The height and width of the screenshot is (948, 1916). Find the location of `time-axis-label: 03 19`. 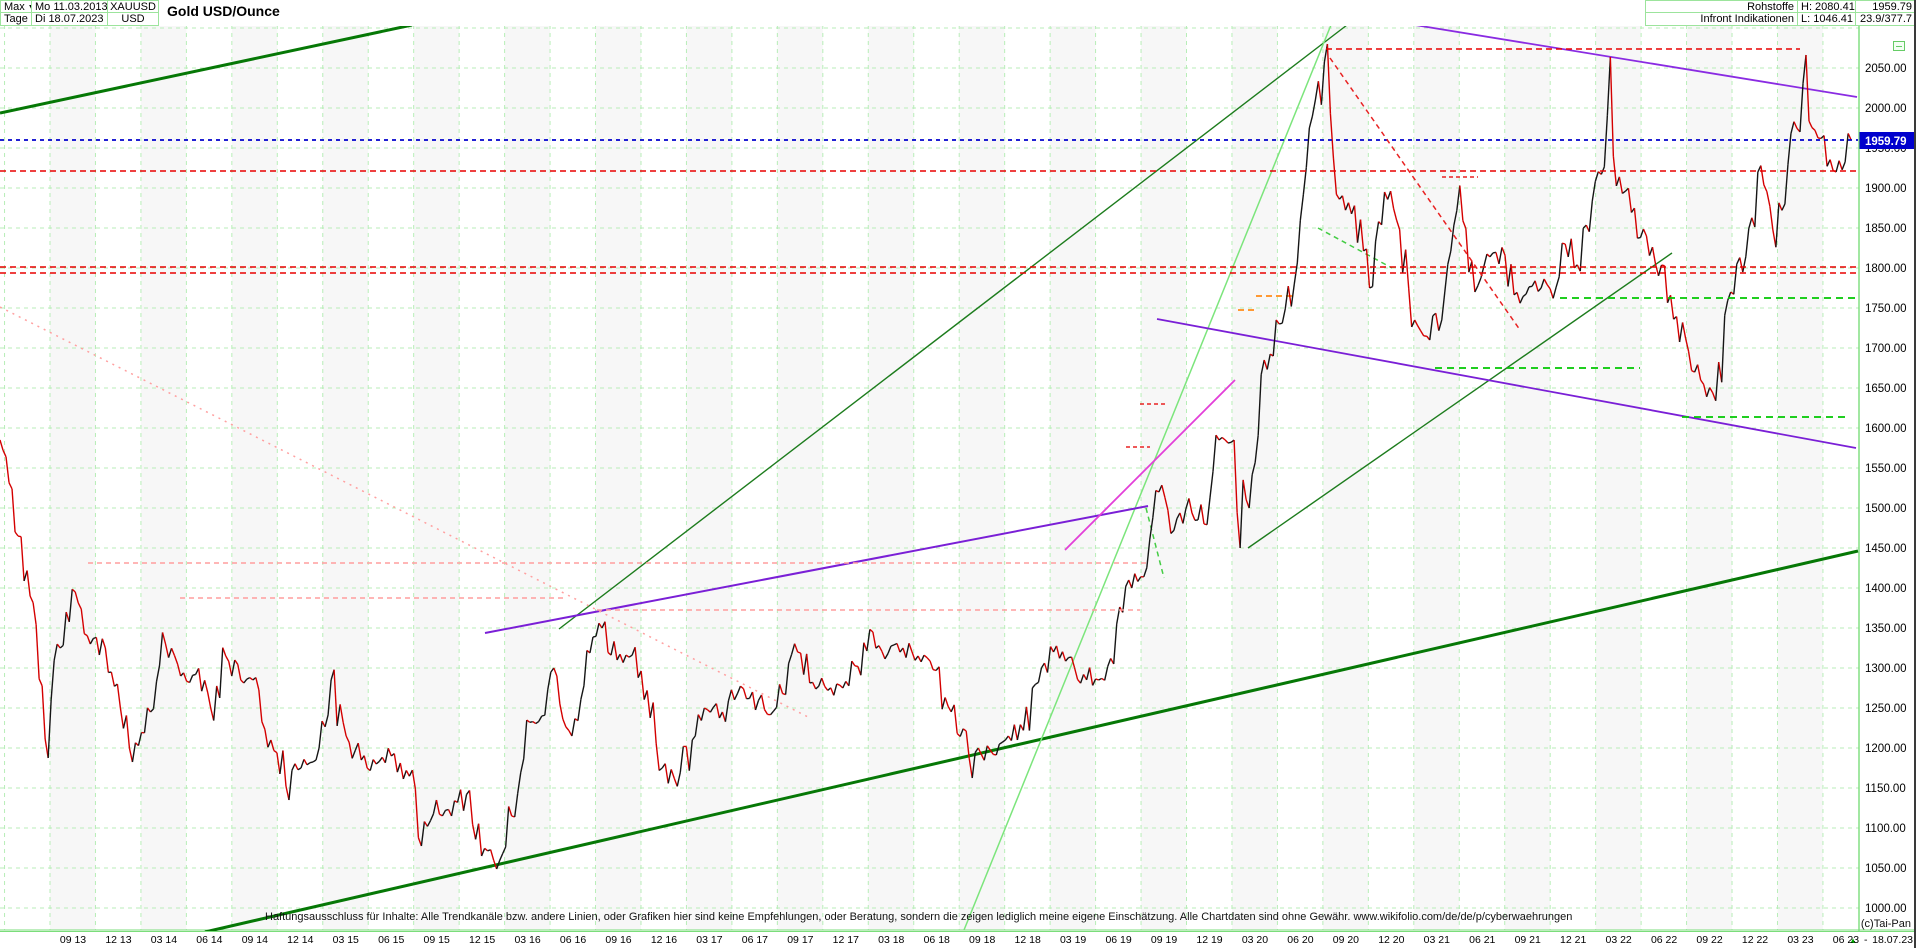

time-axis-label: 03 19 is located at coordinates (1073, 940).